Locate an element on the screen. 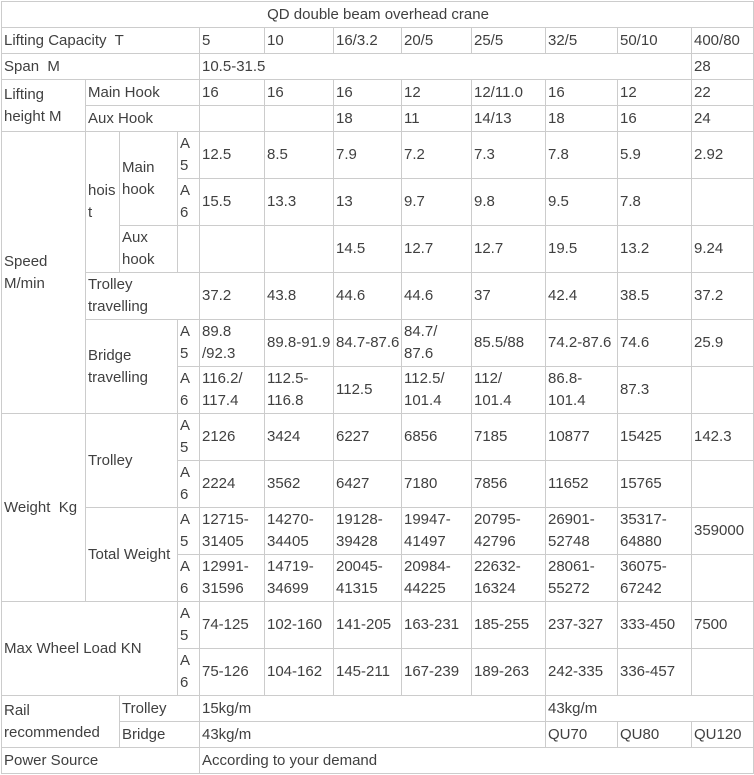  row-label: Lifting height M is located at coordinates (43, 105).